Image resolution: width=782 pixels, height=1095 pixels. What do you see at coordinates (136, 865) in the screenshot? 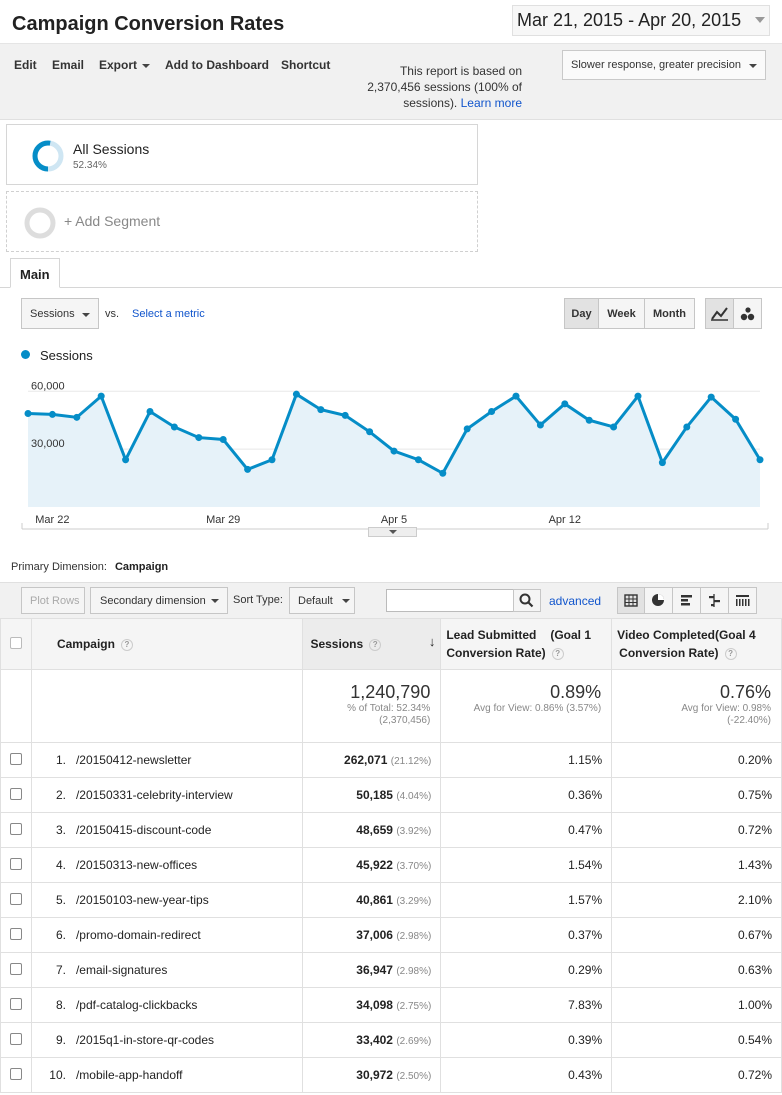
I see `campaign-link: /20150313-new-offices` at bounding box center [136, 865].